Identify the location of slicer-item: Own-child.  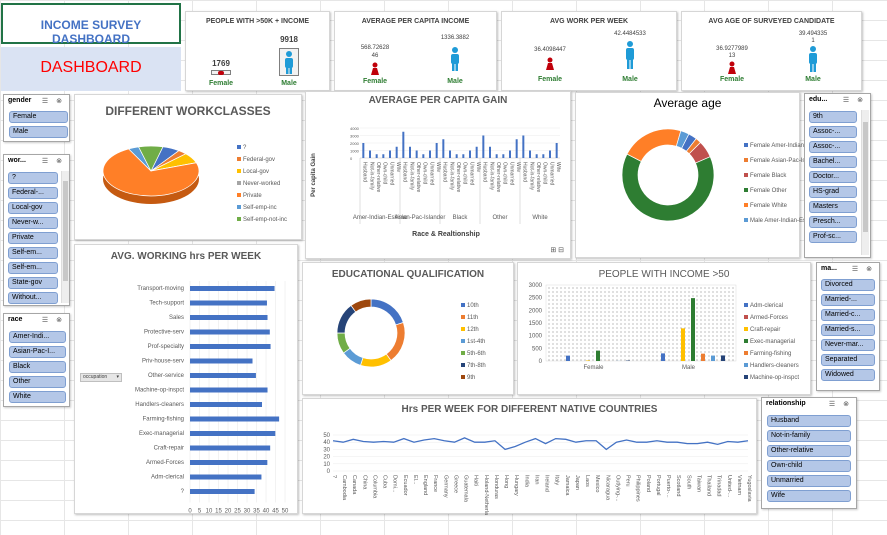
(809, 466).